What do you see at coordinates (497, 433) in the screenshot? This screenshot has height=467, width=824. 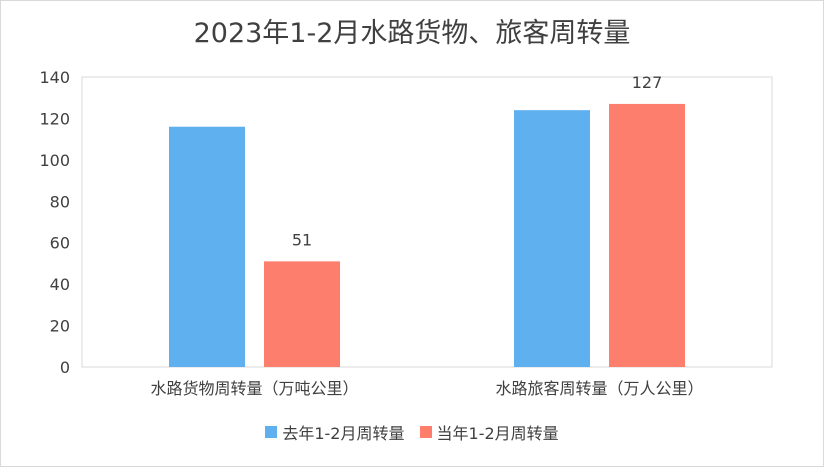 I see `legend-label-this-year: 当年1-2月周转量` at bounding box center [497, 433].